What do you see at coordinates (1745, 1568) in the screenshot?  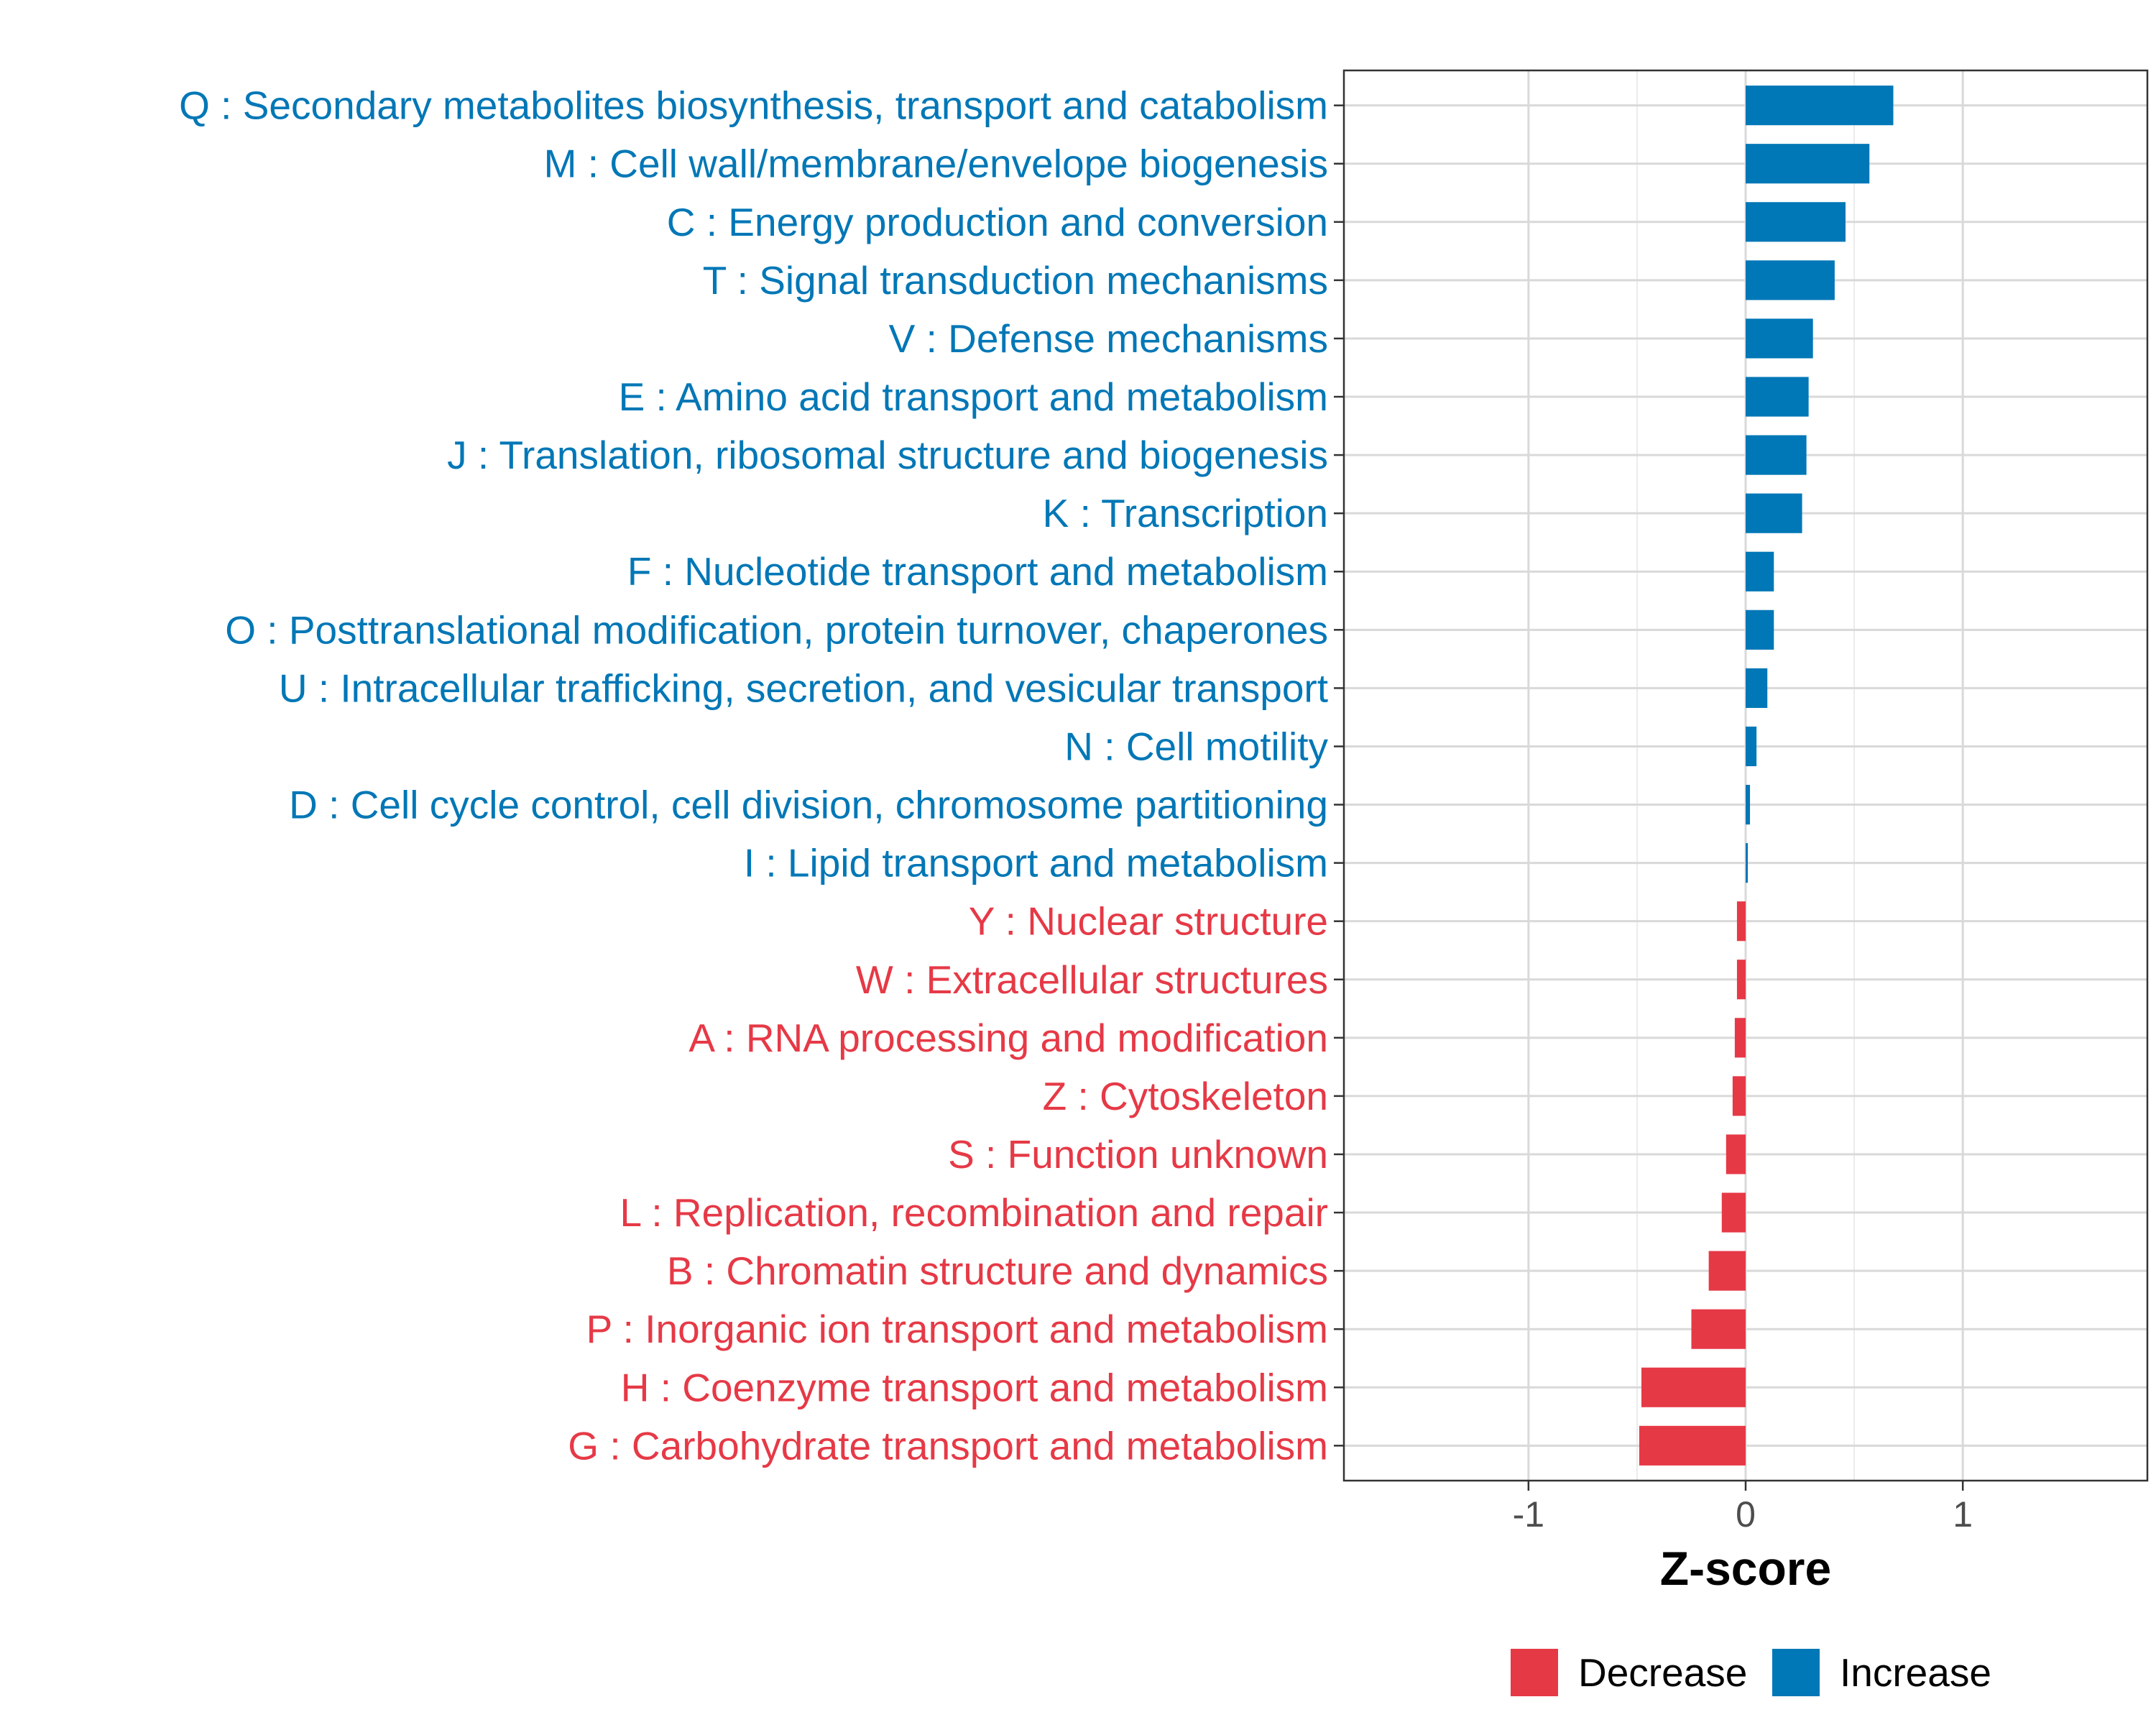 I see `x-axis-title: Z-score` at bounding box center [1745, 1568].